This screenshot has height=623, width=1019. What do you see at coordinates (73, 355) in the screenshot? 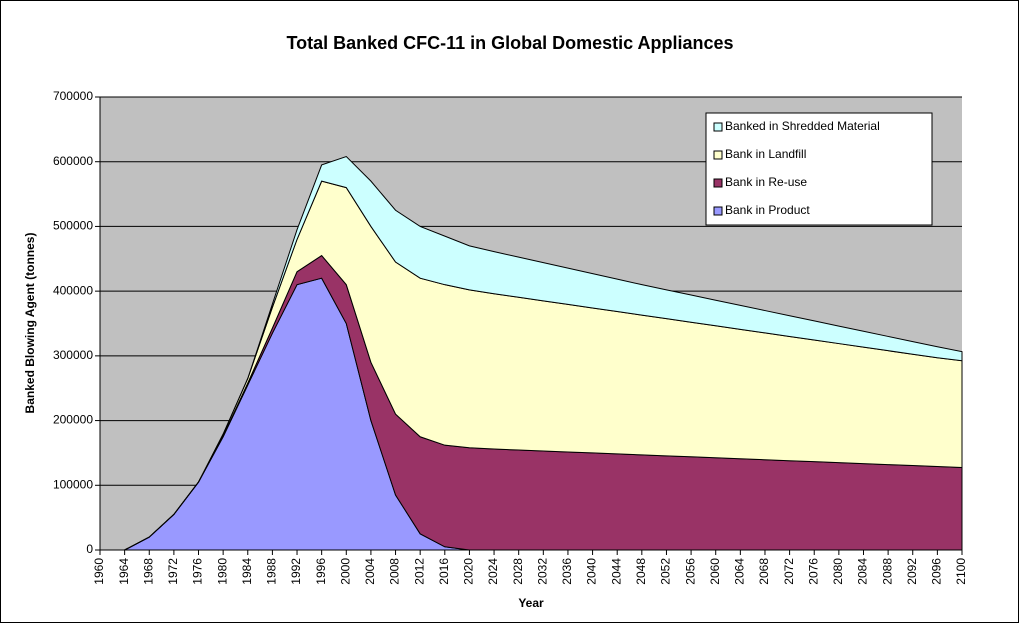
I see `y-tick-label: 300000` at bounding box center [73, 355].